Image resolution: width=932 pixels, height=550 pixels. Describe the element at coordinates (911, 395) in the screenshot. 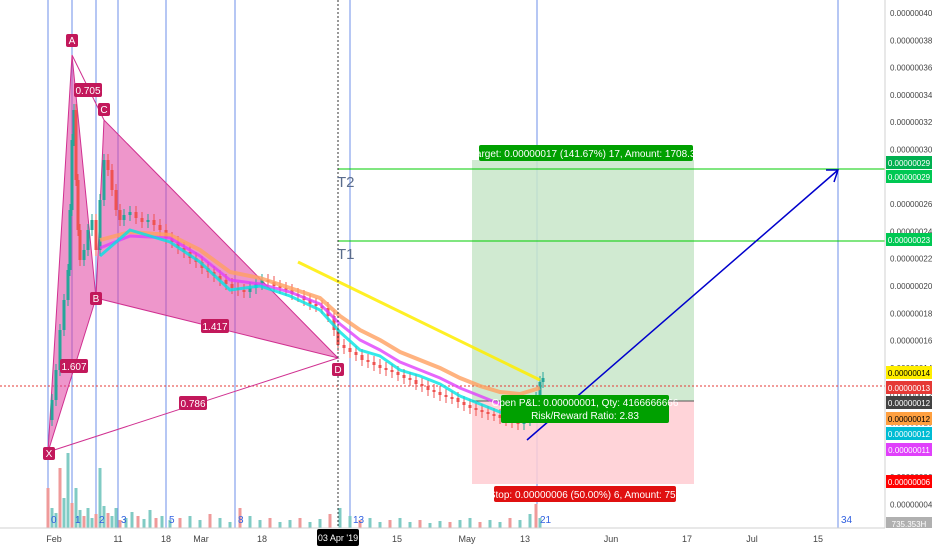

I see `price-tick-14: 0.00000012` at that location.